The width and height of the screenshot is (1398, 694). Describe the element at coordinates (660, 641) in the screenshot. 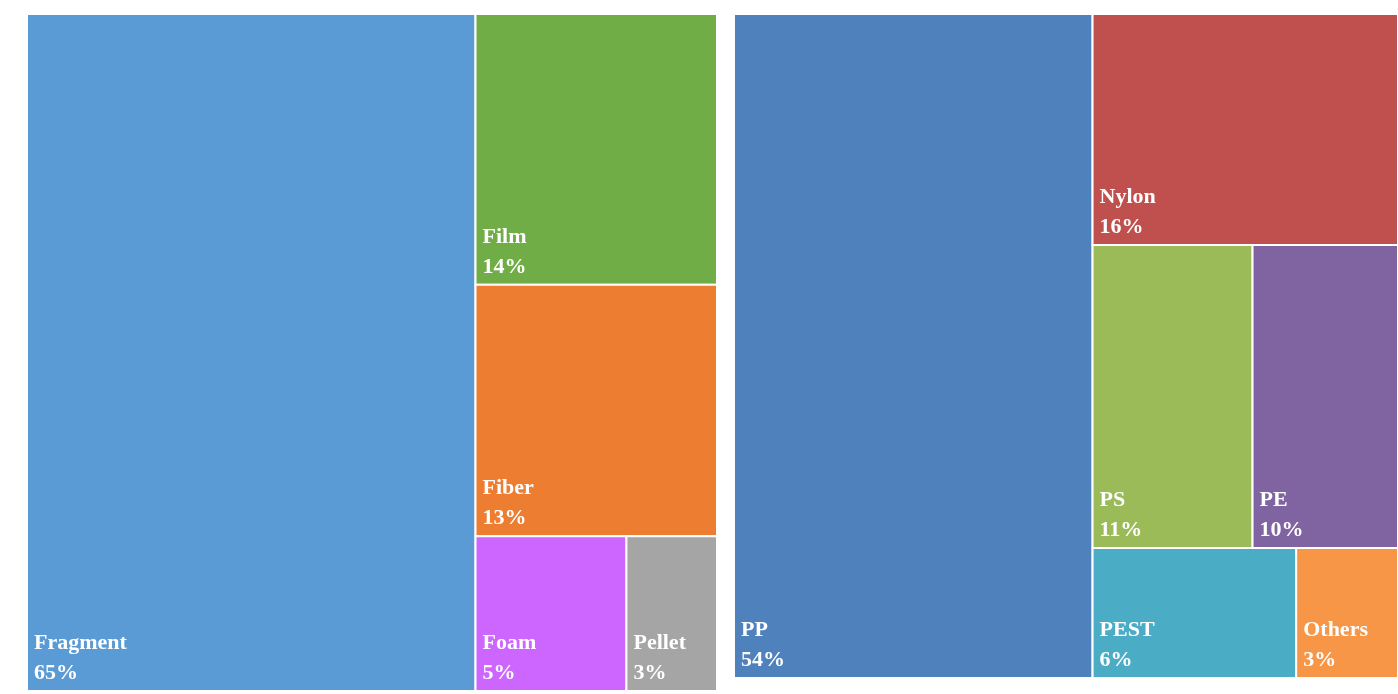

I see `category-label: Pellet` at that location.